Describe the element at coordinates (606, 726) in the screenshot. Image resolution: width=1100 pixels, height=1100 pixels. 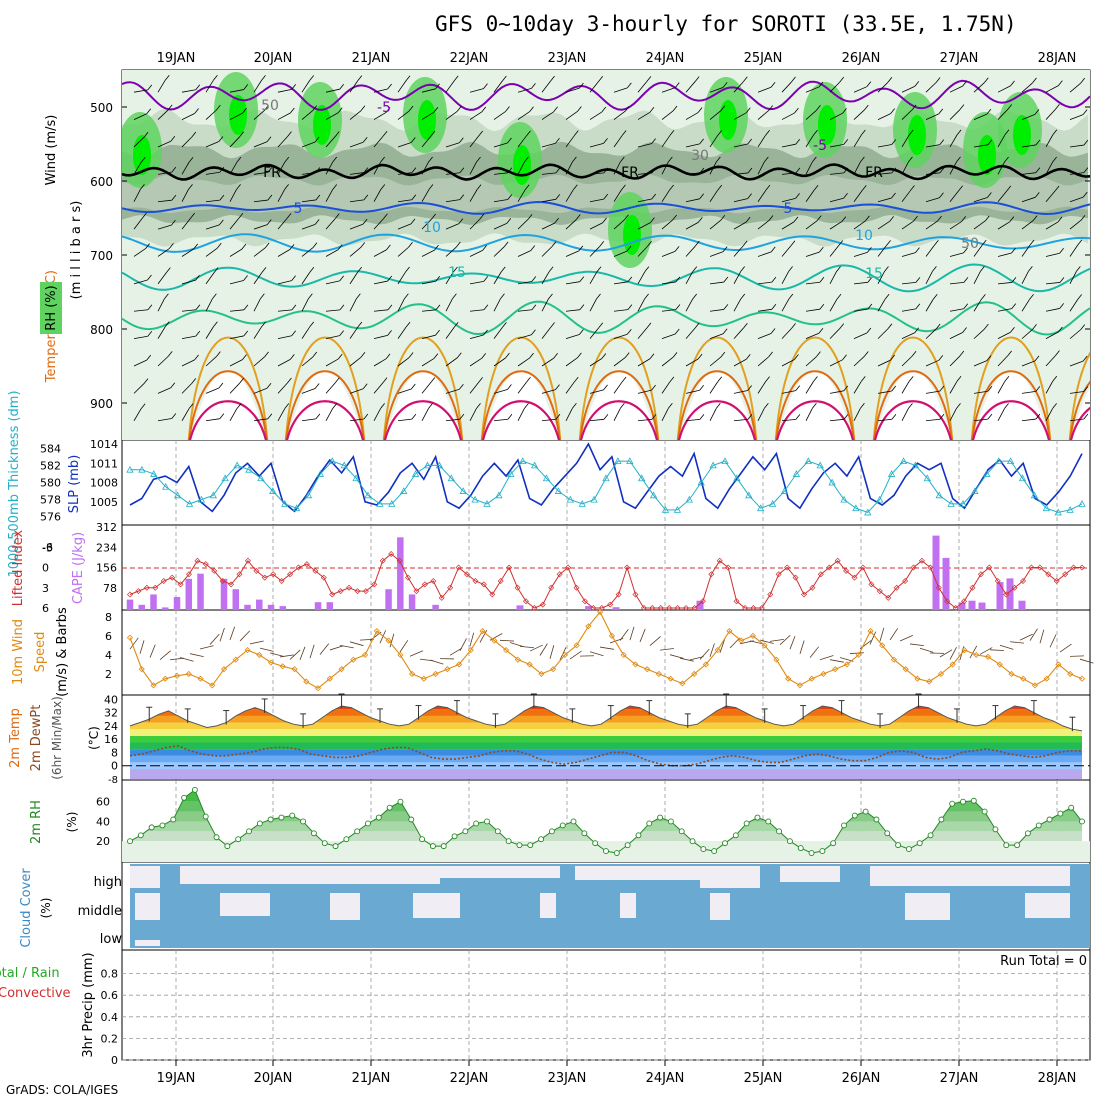
I see `temp-color-band` at that location.